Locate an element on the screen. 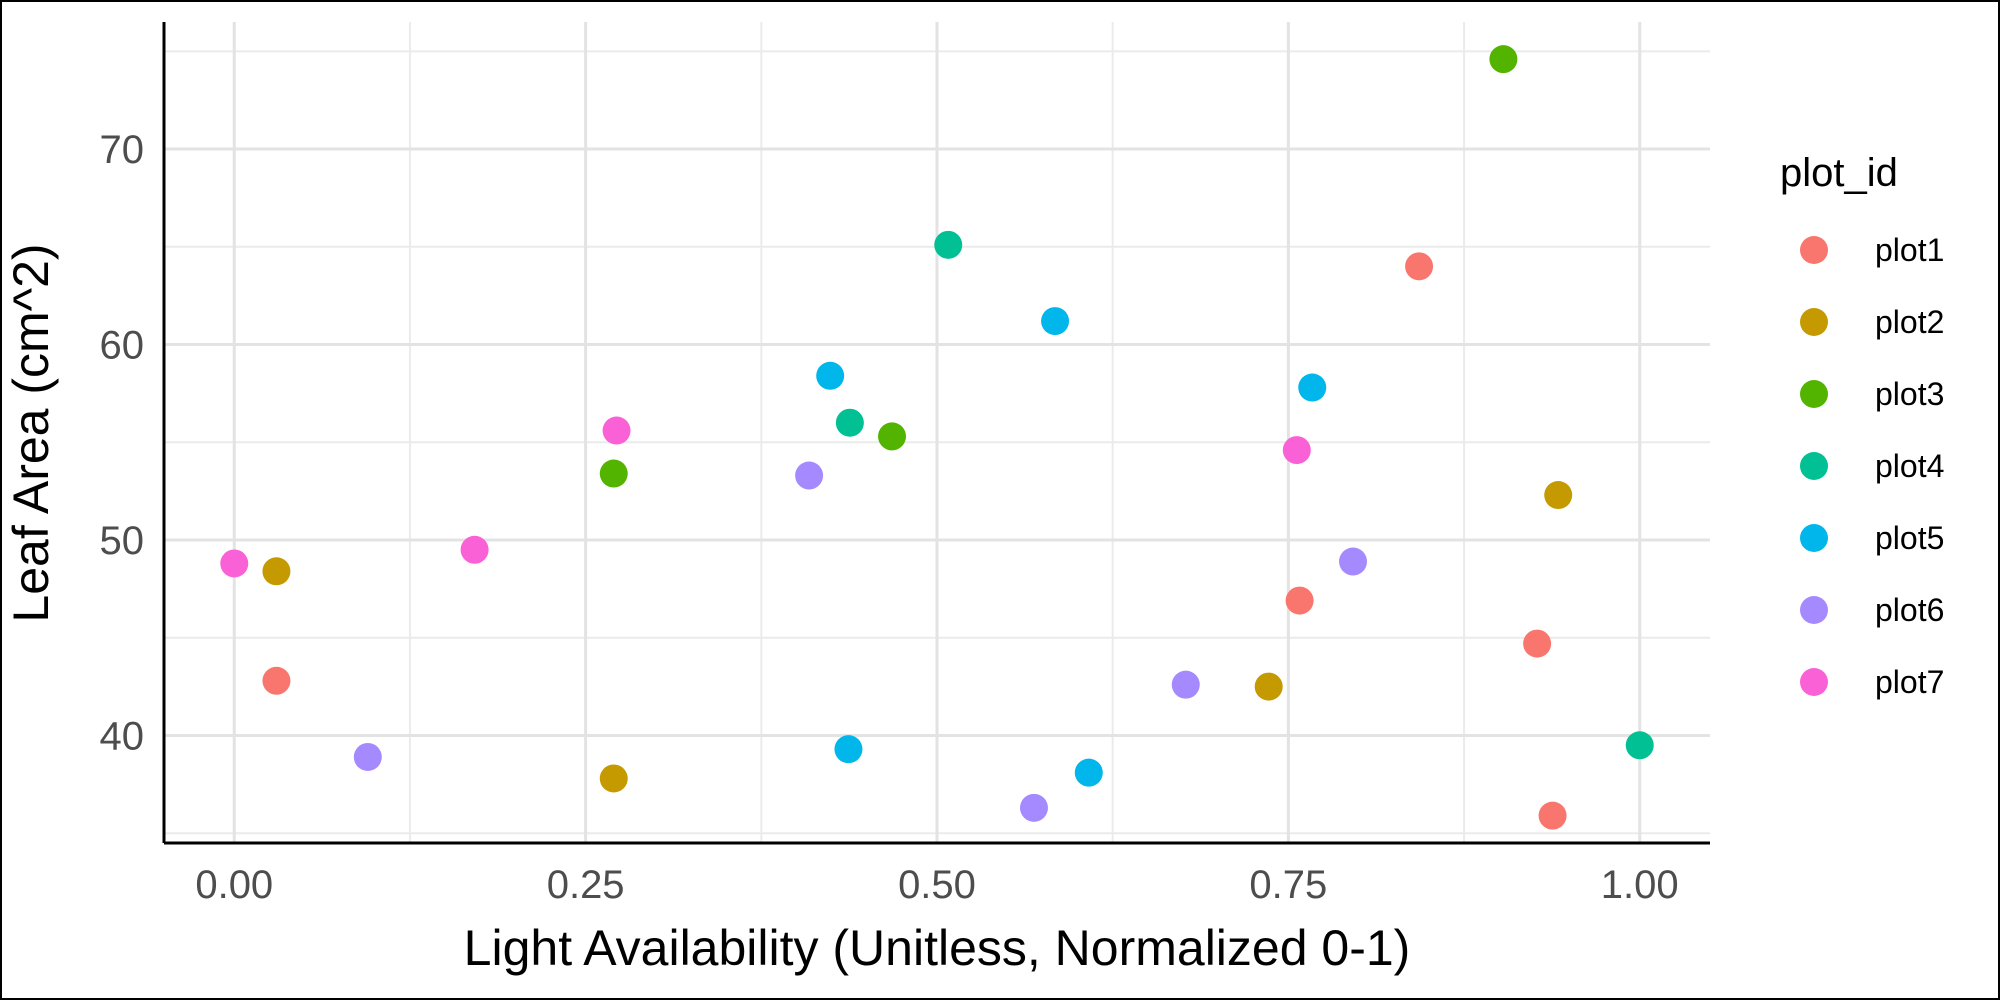 This screenshot has width=2000, height=1000. y-tick-label: 40 is located at coordinates (122, 736).